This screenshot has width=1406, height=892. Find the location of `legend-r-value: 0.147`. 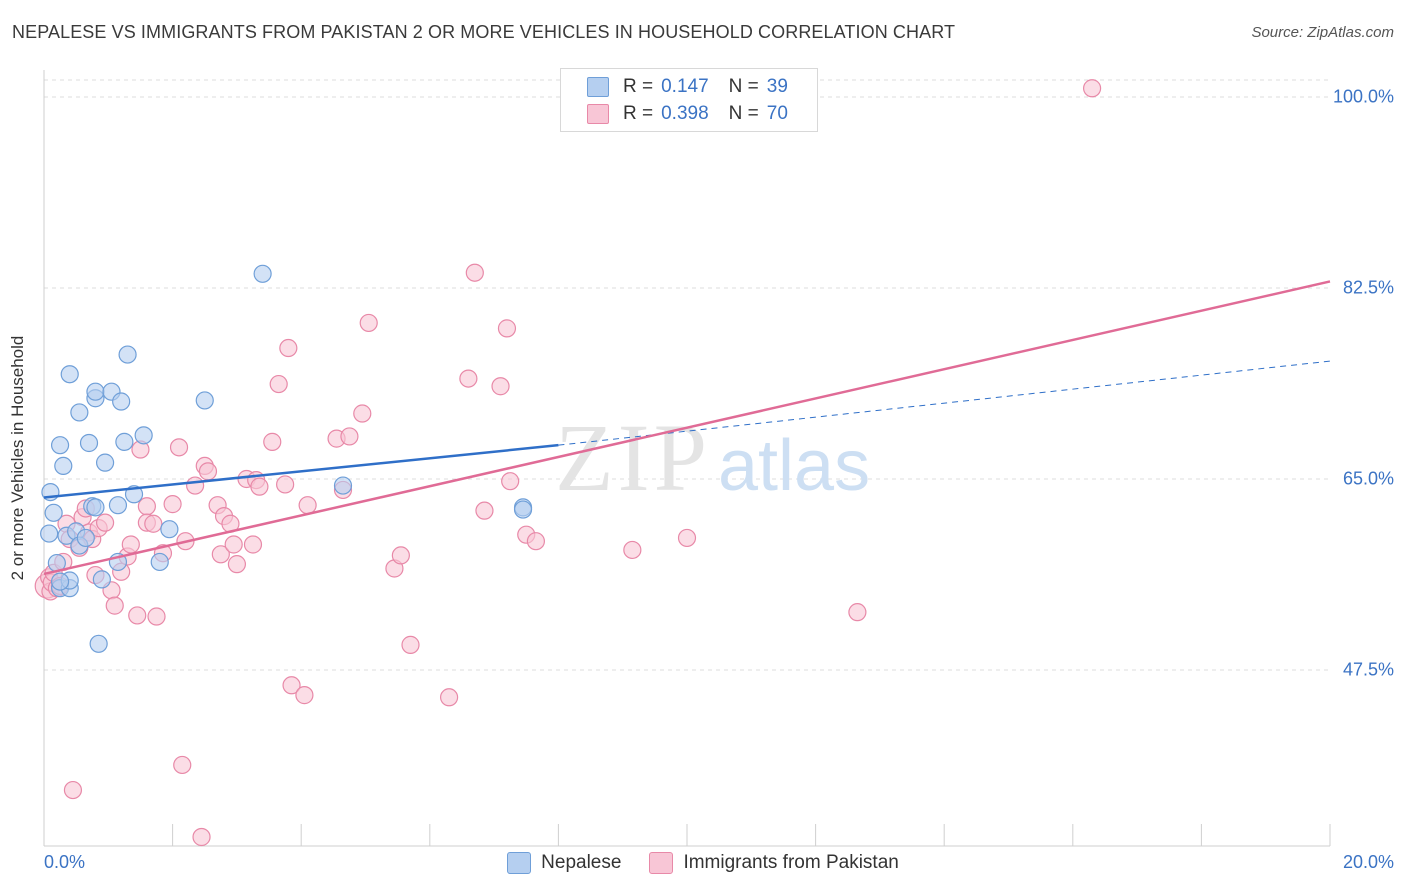

legend-r-value: 0.147 is located at coordinates (685, 86).